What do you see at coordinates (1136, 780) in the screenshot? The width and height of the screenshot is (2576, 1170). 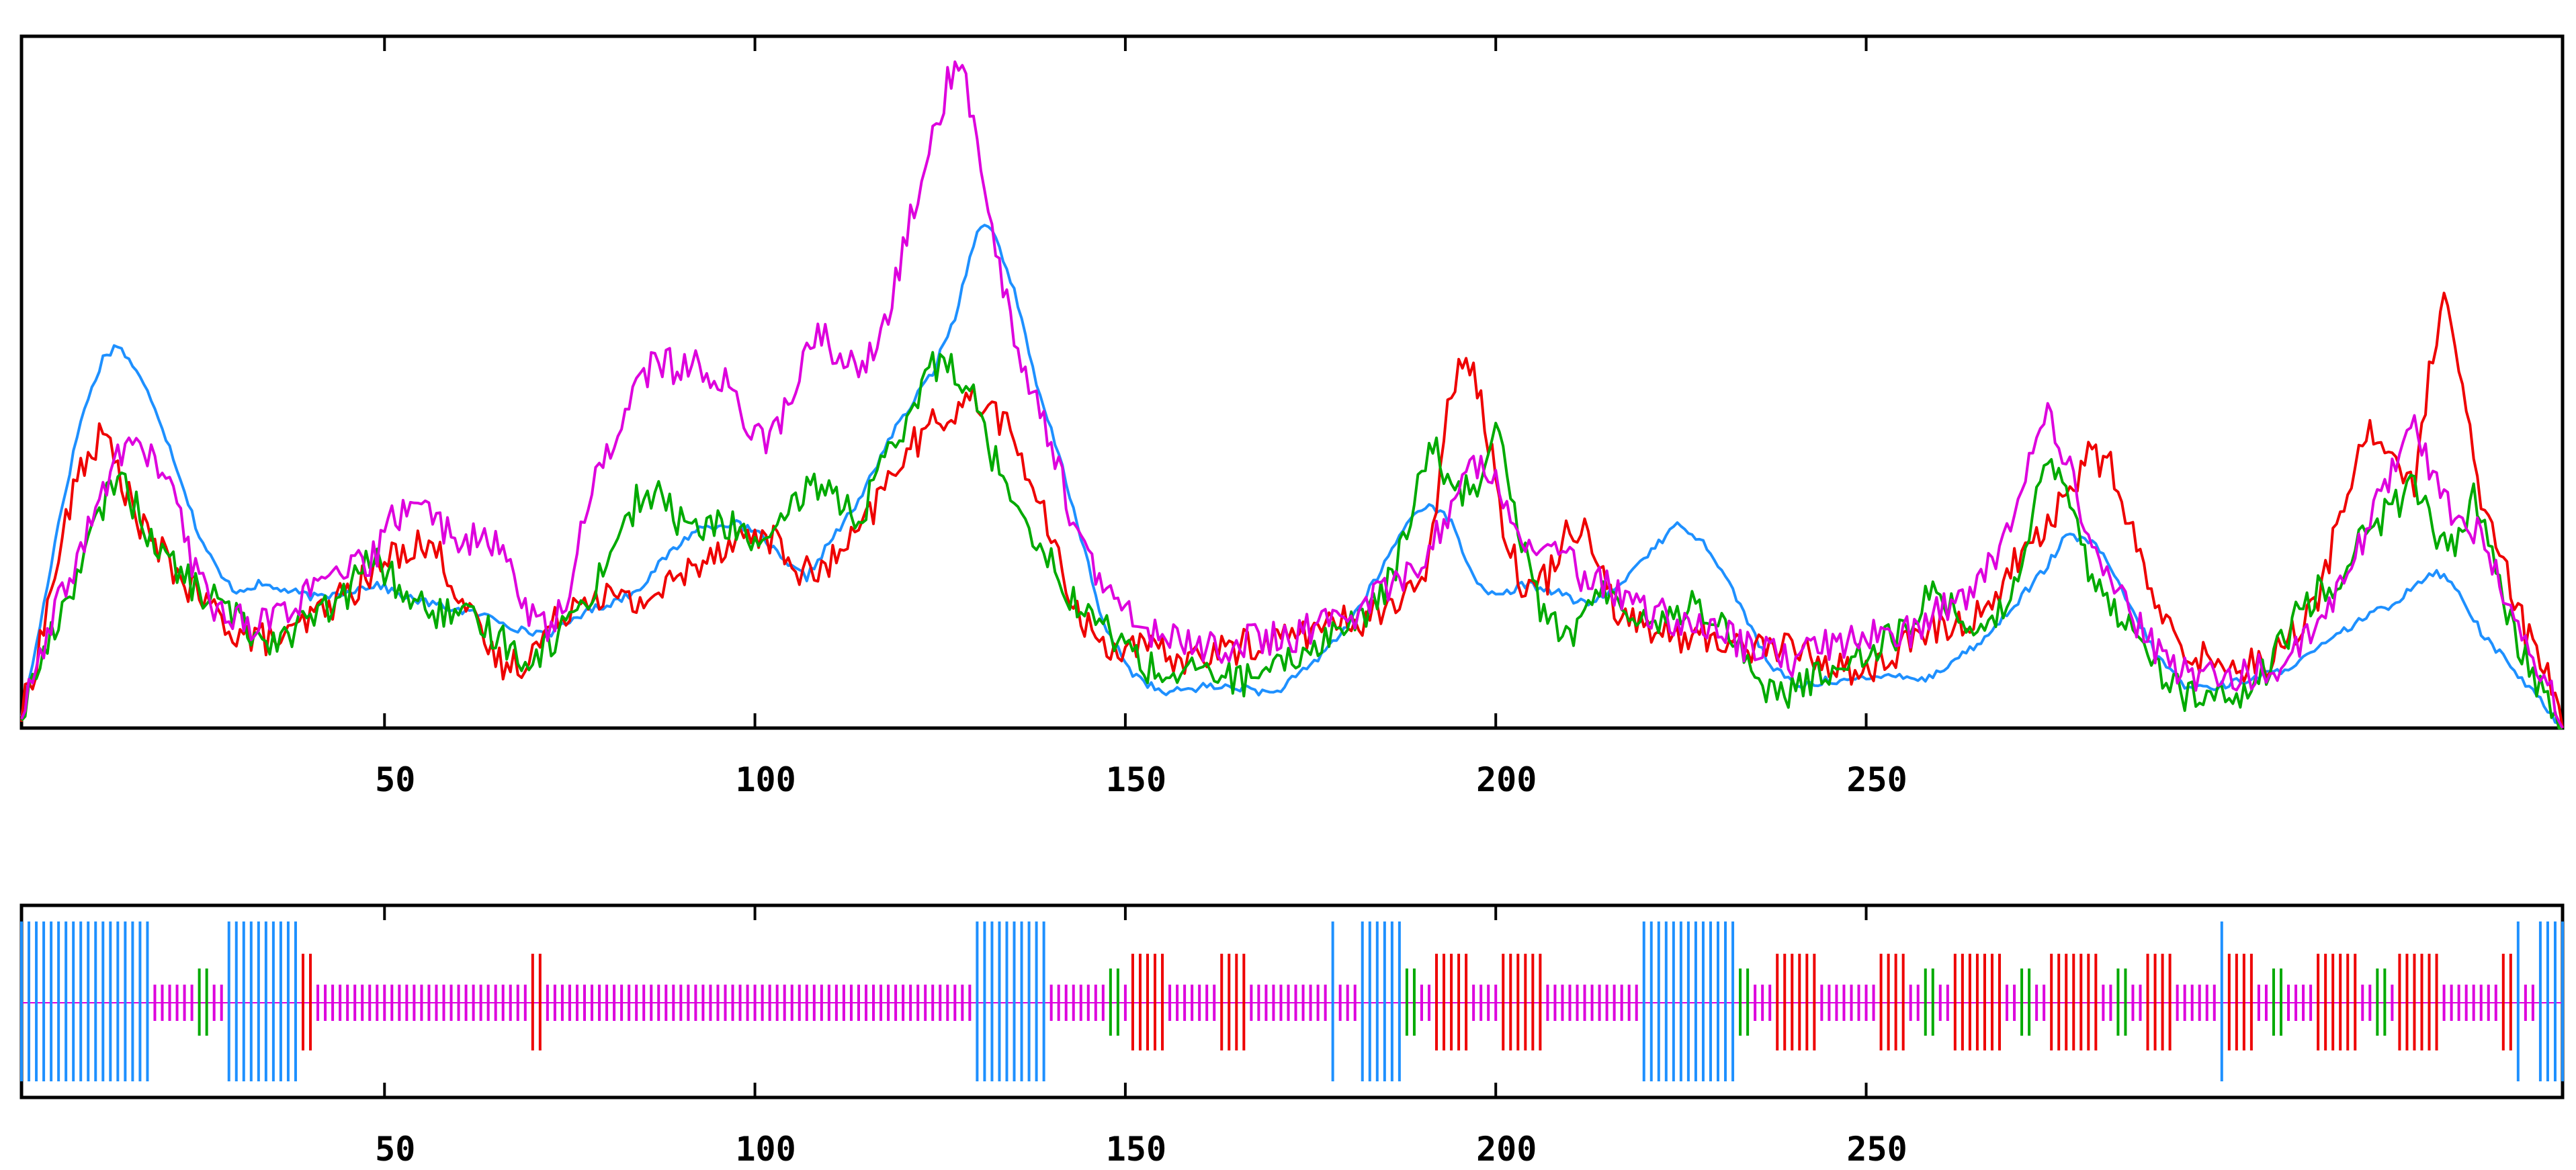 I see `line-chart-tick-label: 150` at bounding box center [1136, 780].